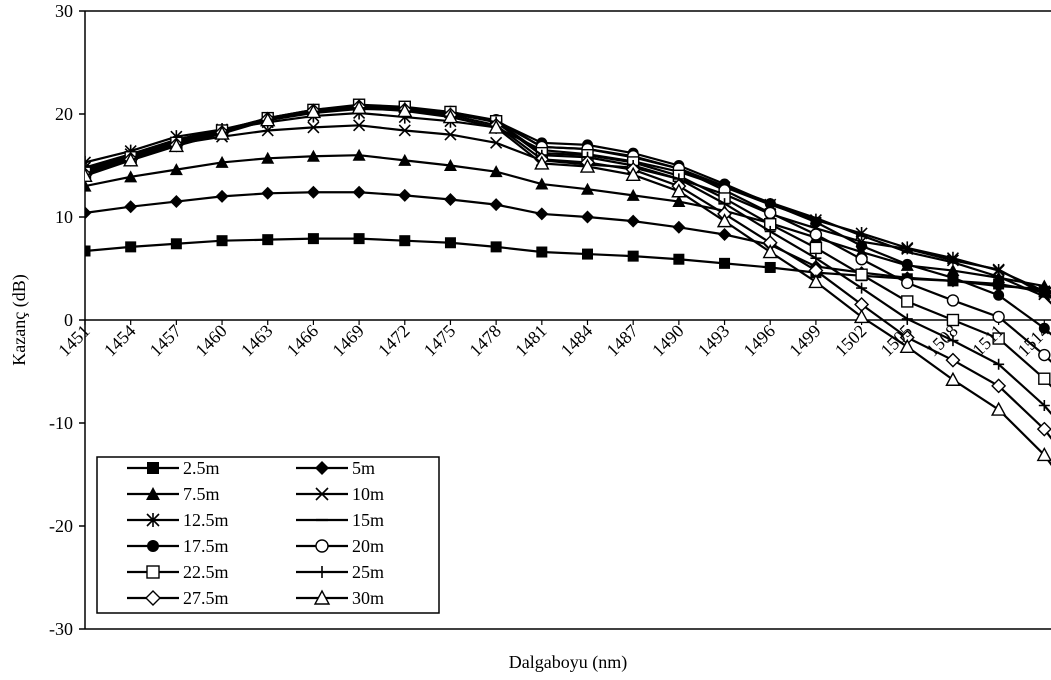  I want to click on y-tick-label: 20, so click(64, 114).